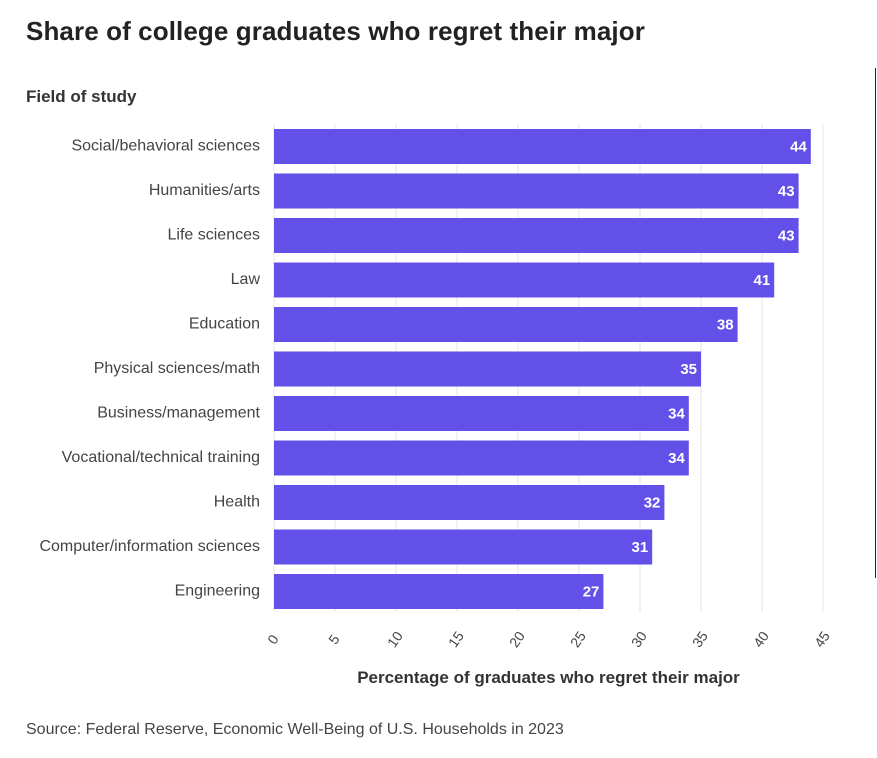 Image resolution: width=877 pixels, height=758 pixels. Describe the element at coordinates (224, 324) in the screenshot. I see `category-label: Education` at that location.